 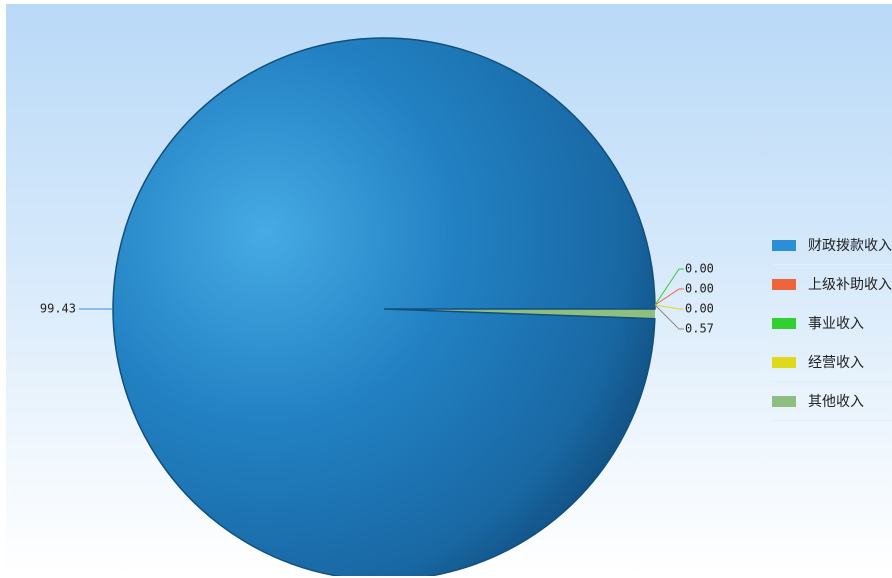 I want to click on legend-item-1: 上级补助收入, so click(x=832, y=284).